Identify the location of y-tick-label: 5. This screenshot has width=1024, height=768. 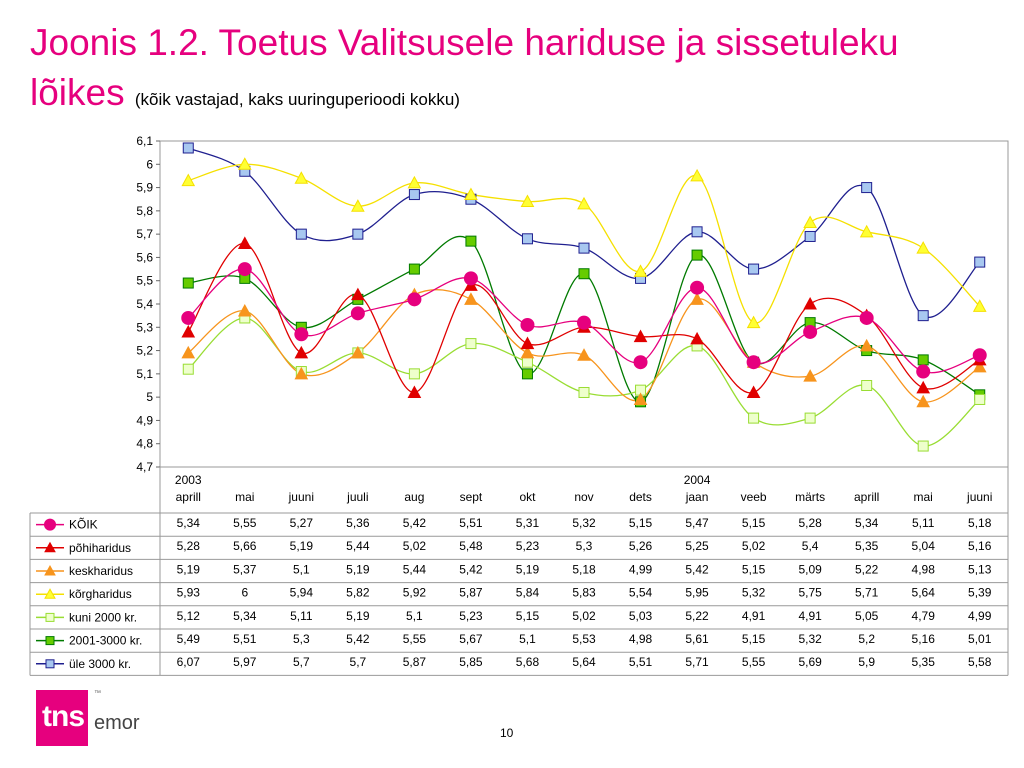
(149, 397).